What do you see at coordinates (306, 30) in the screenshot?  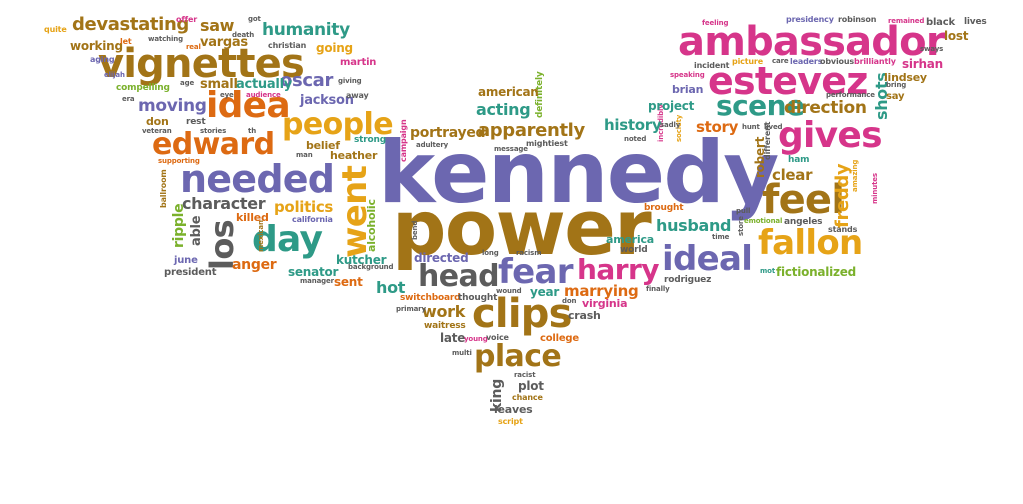 I see `word-humanity: humanity` at bounding box center [306, 30].